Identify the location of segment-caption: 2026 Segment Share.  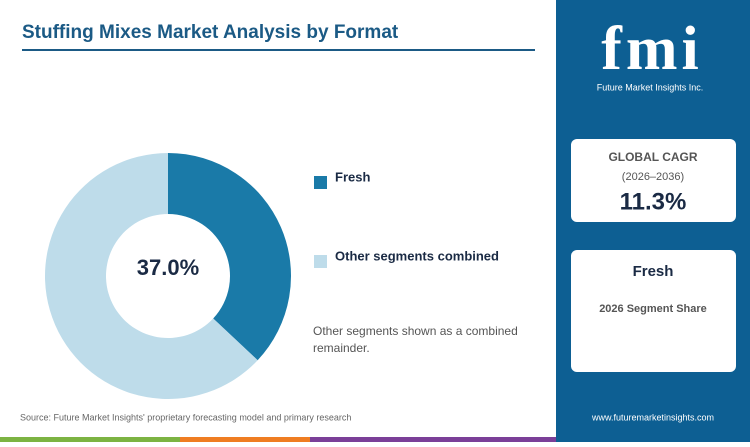
(653, 309).